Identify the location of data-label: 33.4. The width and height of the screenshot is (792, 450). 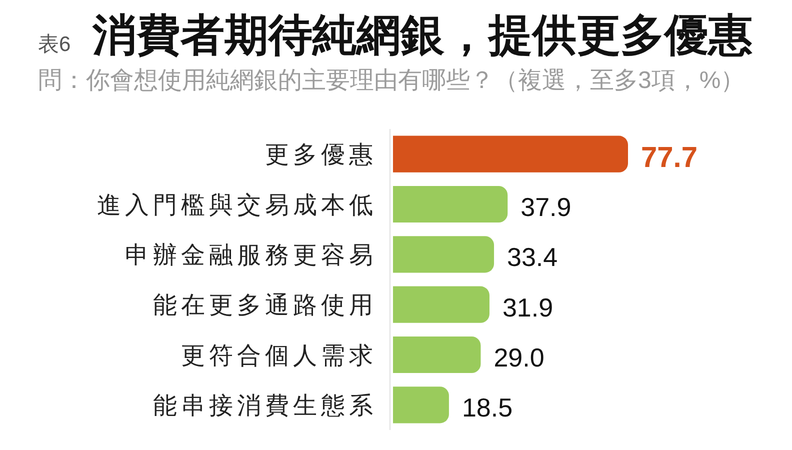
(532, 257).